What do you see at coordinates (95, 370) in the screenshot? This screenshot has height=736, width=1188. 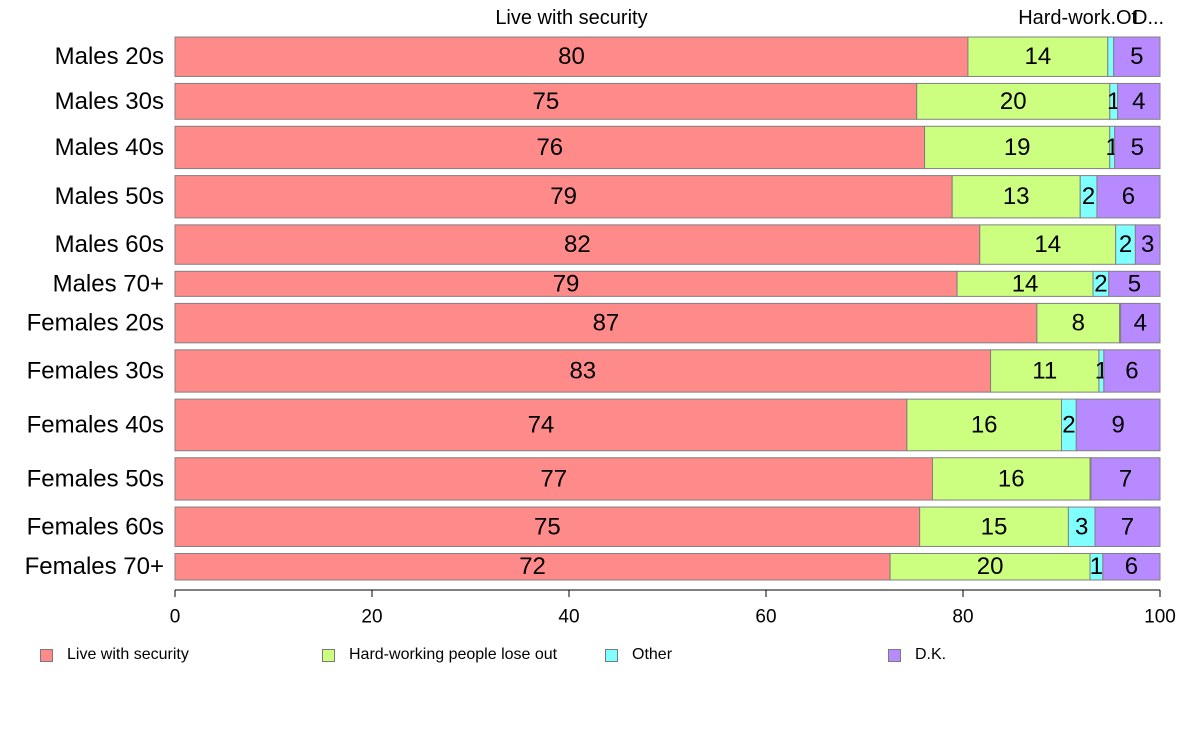 I see `category-label: Females 30s` at bounding box center [95, 370].